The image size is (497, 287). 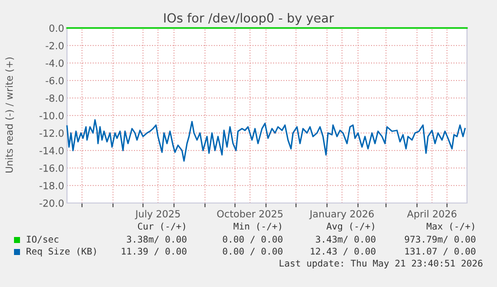 I want to click on y-tick-label: -6.0, so click(x=55, y=80).